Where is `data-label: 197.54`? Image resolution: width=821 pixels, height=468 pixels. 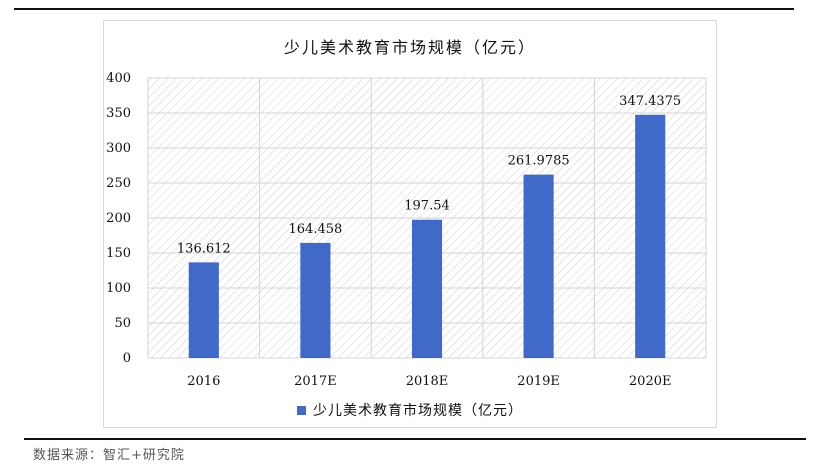
data-label: 197.54 is located at coordinates (427, 206).